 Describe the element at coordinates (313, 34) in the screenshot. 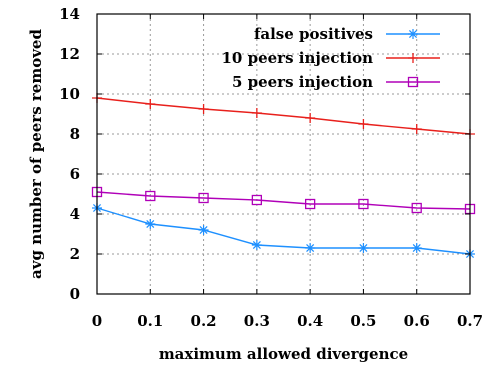

I see `legend-label: false positives` at that location.